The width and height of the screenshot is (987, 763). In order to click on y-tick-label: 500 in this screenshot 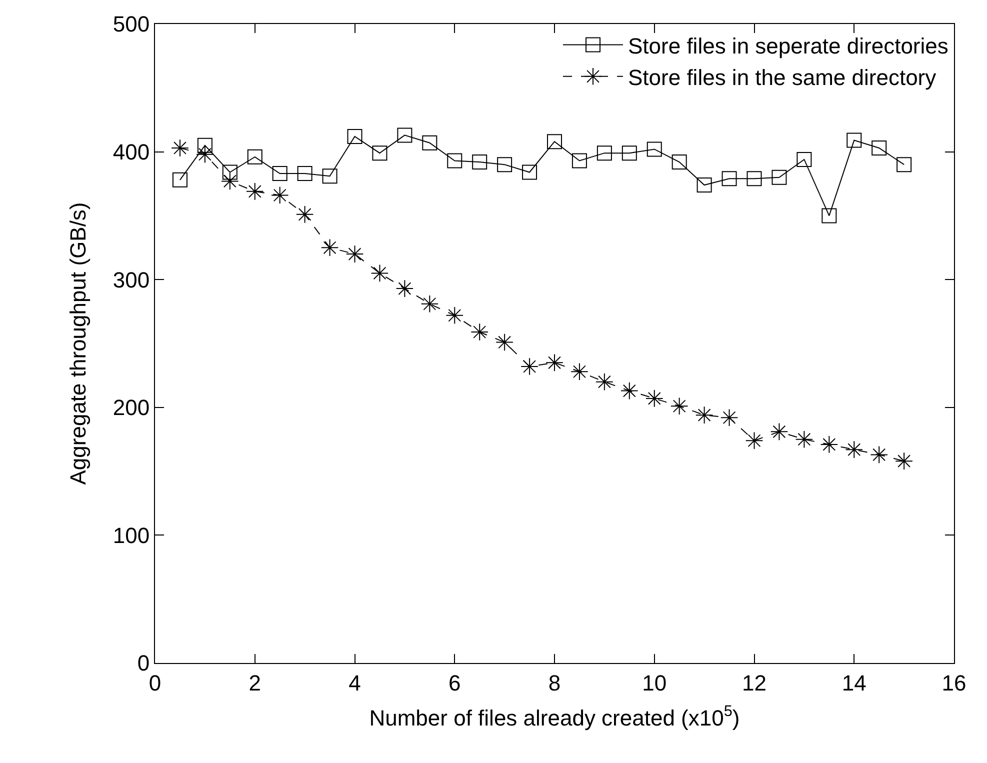, I will do `click(131, 24)`.